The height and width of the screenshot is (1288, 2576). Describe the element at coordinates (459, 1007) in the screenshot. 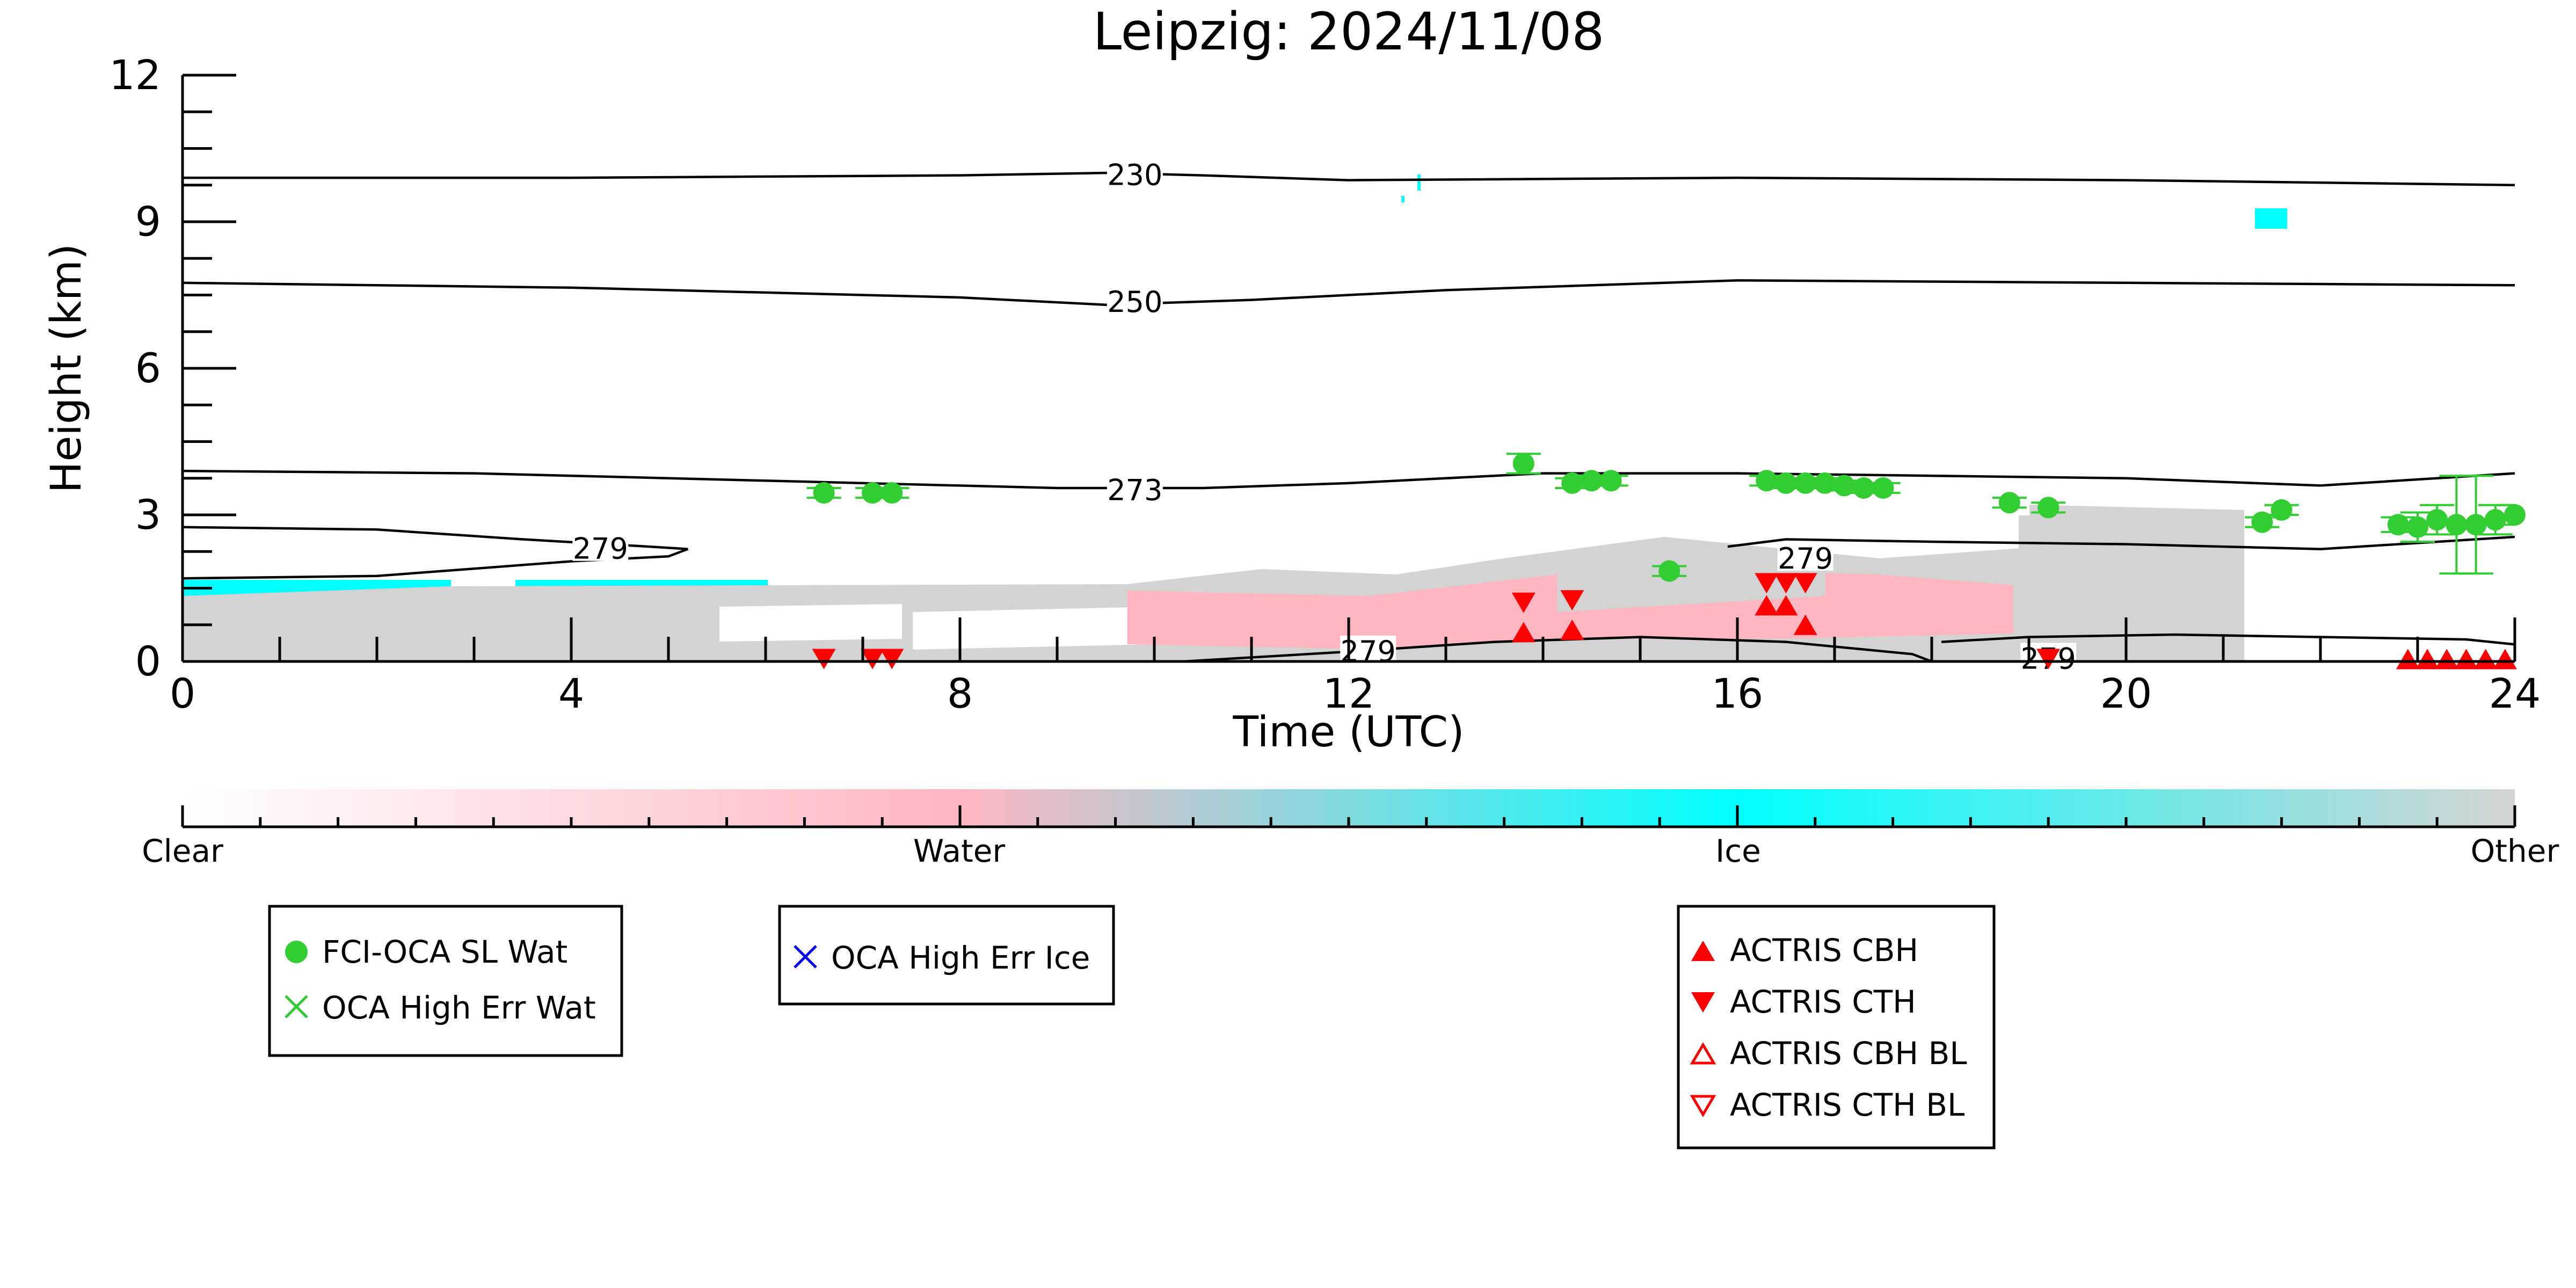

I see `legend-entry: OCA High Err Wat` at that location.